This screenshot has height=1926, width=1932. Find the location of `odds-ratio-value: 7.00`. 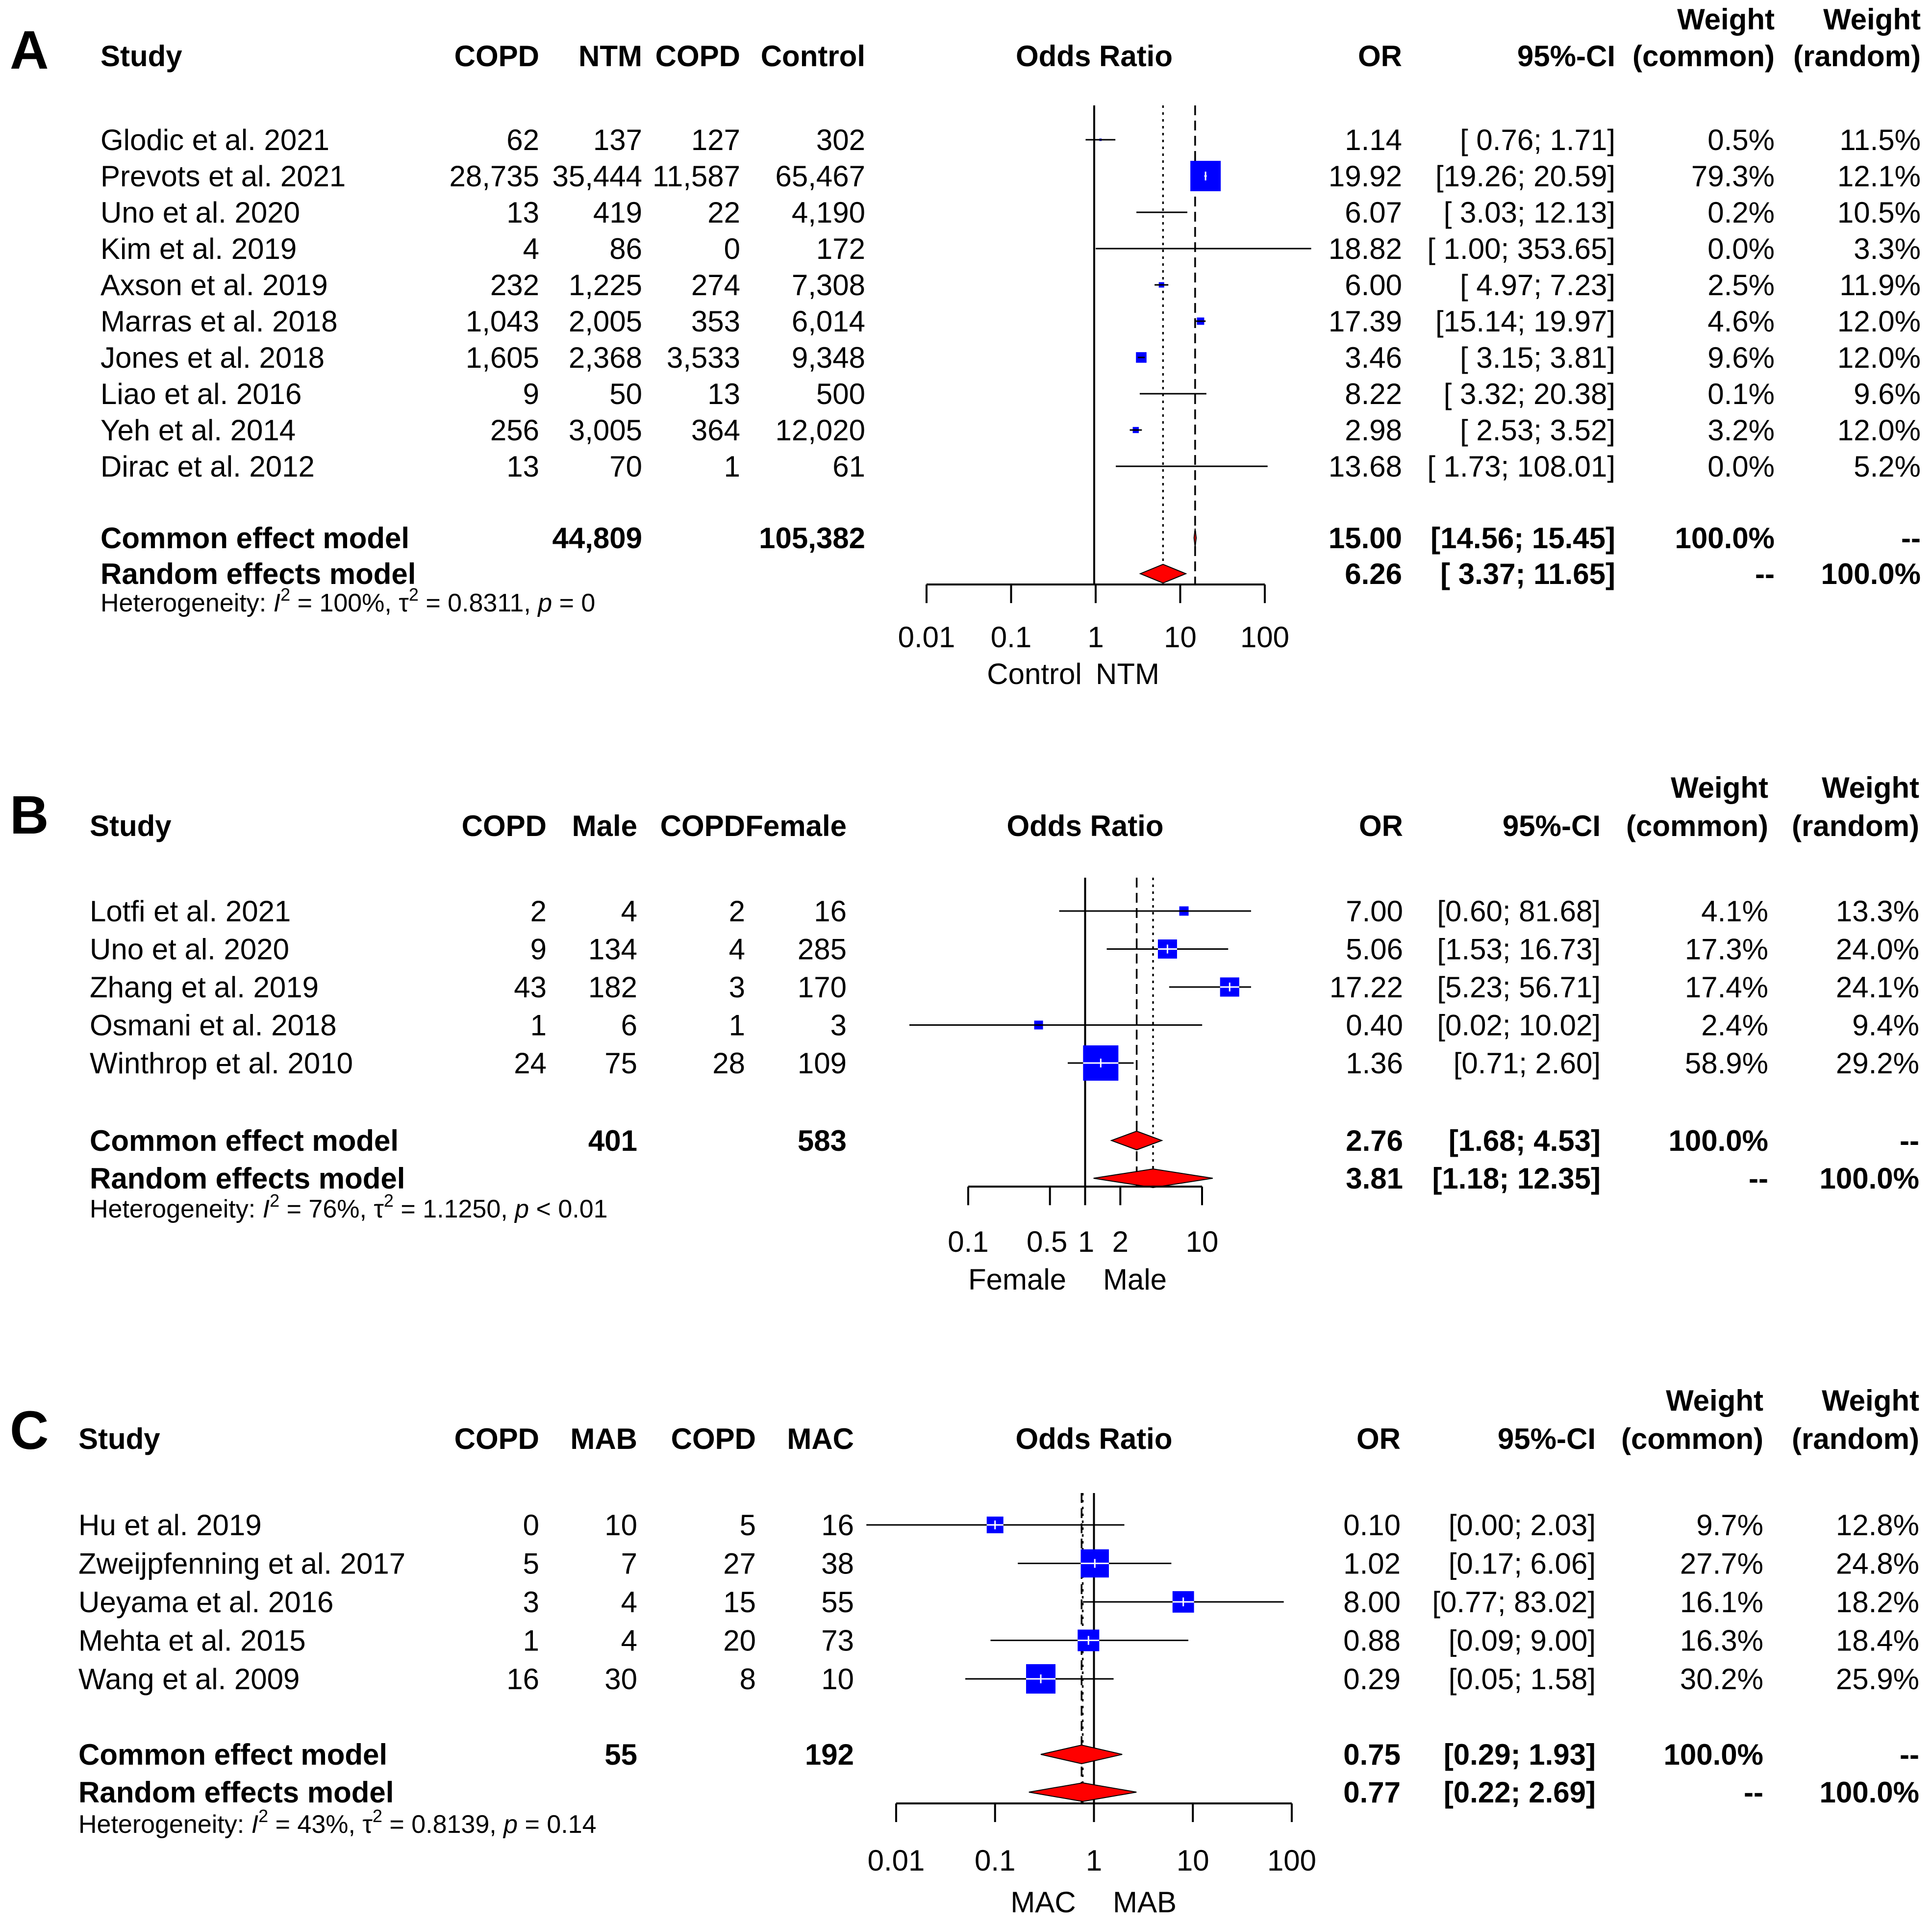

odds-ratio-value: 7.00 is located at coordinates (1374, 911).